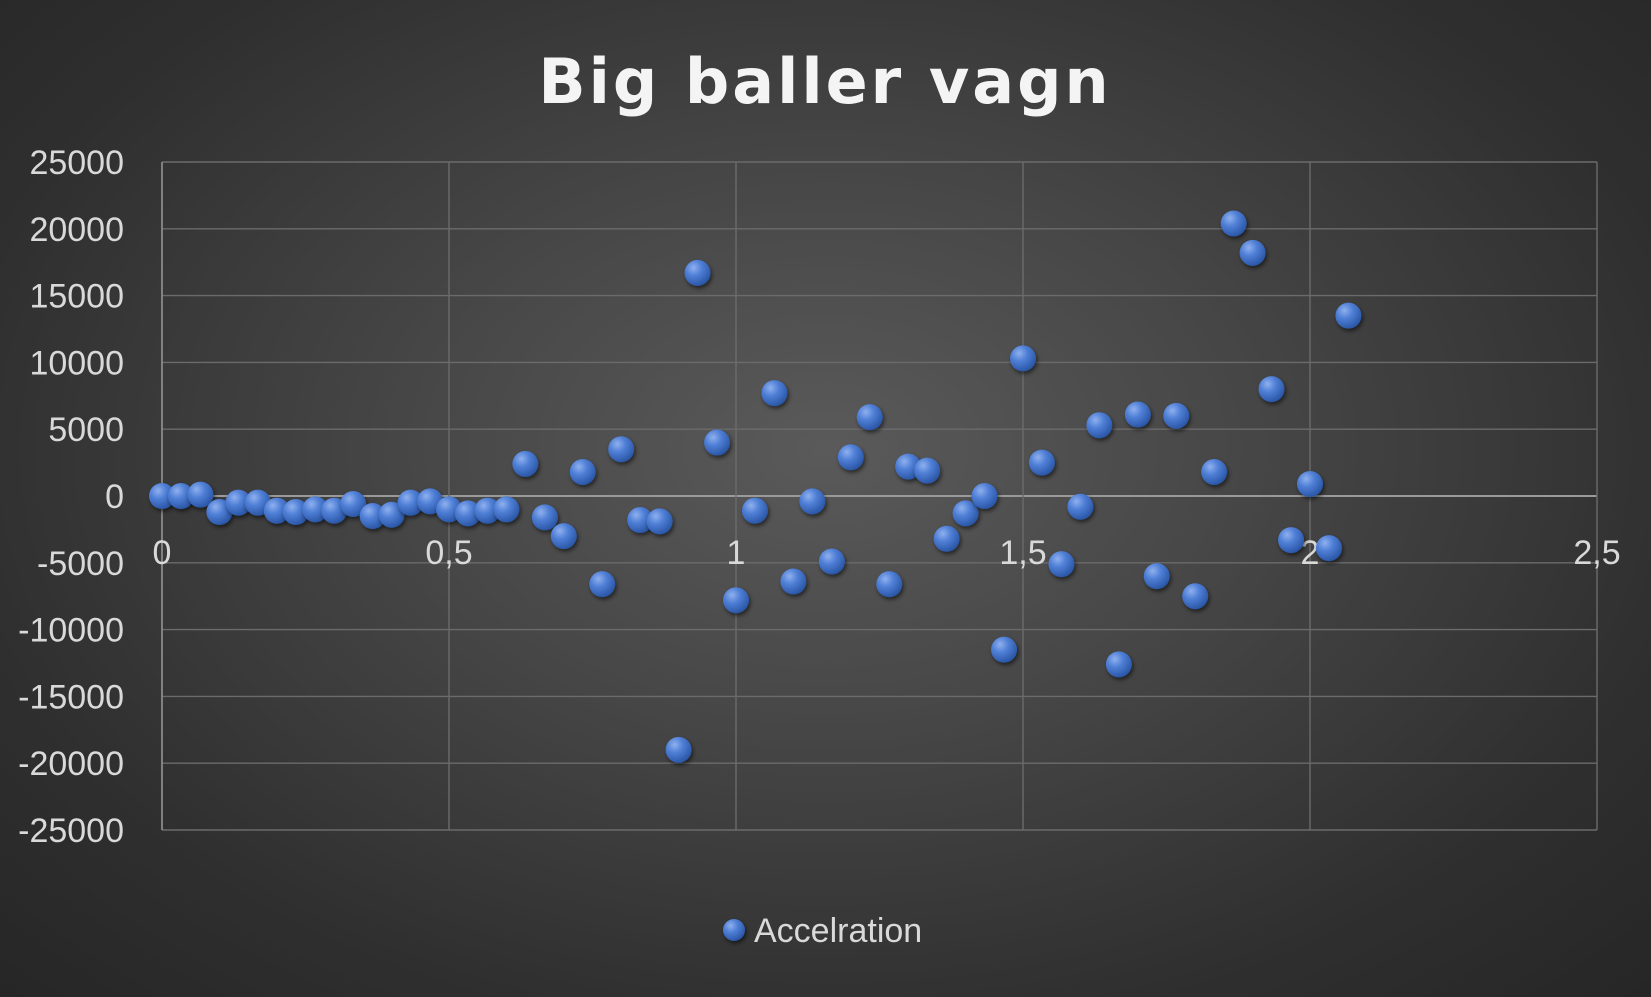 Image resolution: width=1651 pixels, height=997 pixels. Describe the element at coordinates (86, 430) in the screenshot. I see `y-tick-label: 5000` at that location.